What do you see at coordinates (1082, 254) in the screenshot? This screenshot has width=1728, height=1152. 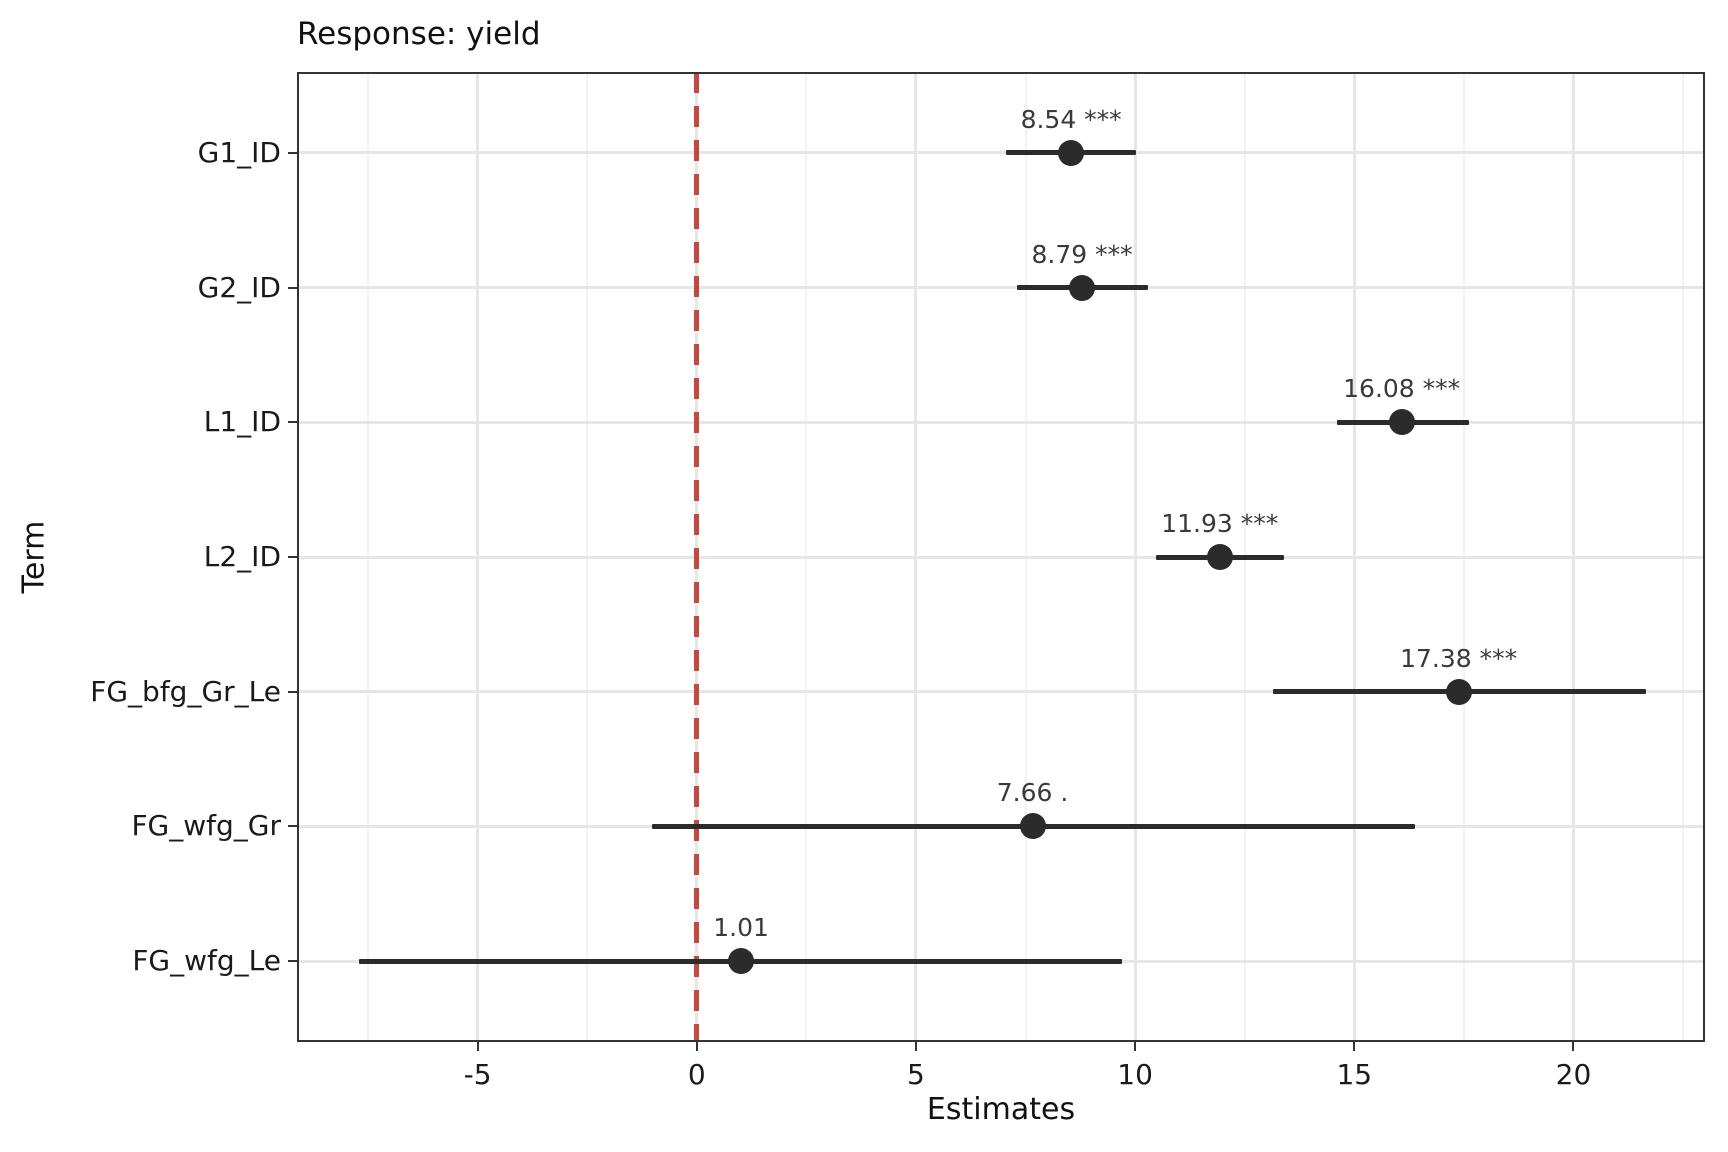 I see `estimate-label: 8.79 ***` at bounding box center [1082, 254].